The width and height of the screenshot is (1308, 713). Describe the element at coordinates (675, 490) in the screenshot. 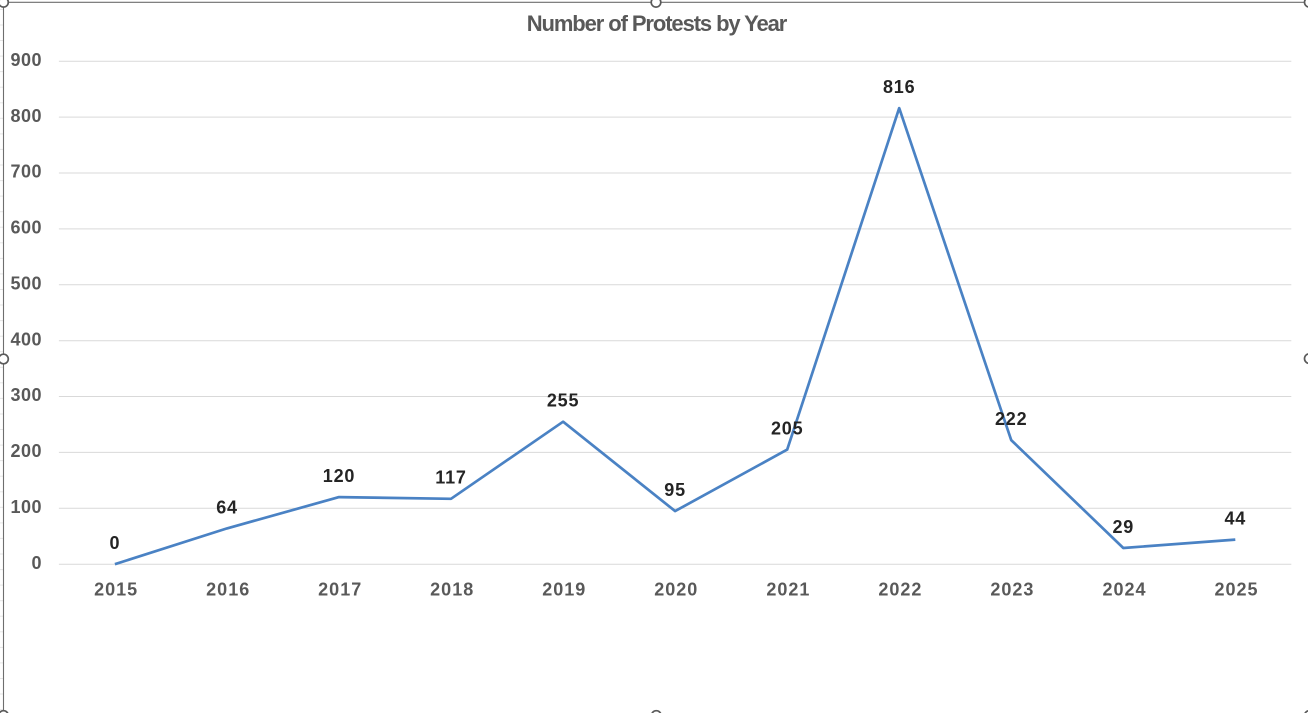

I see `svg-text: 95` at that location.